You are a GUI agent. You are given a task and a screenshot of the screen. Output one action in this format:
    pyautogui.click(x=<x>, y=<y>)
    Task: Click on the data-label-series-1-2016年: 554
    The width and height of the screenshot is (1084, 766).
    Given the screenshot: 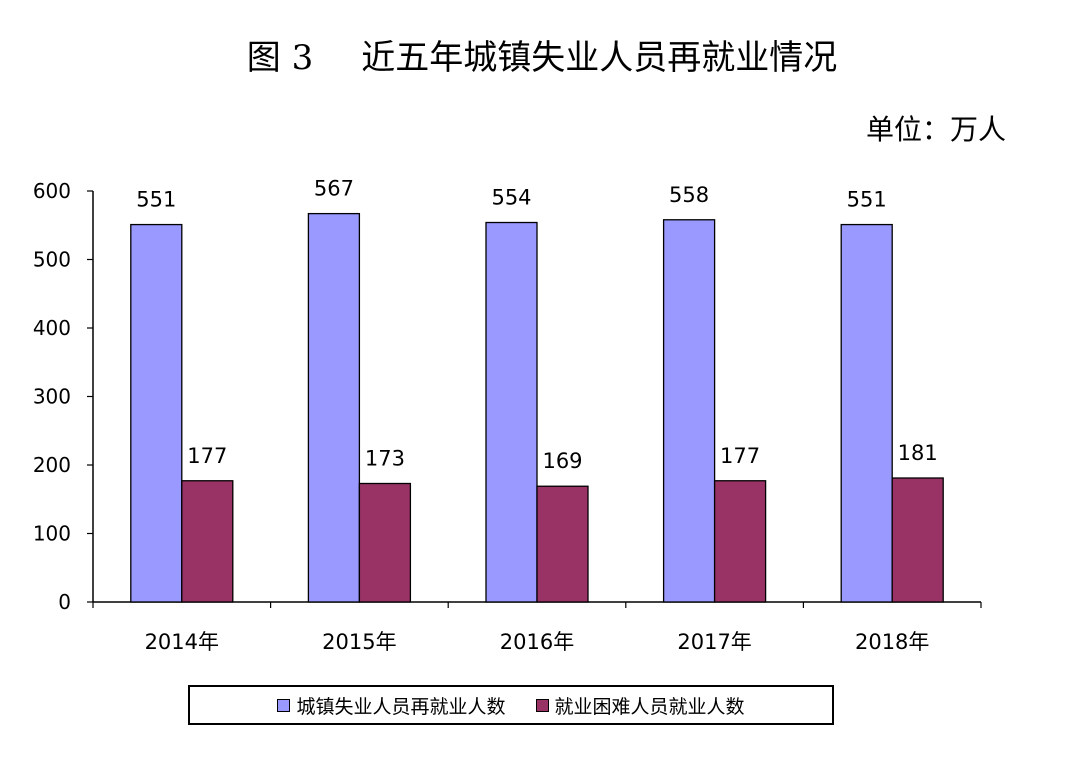 What is the action you would take?
    pyautogui.click(x=511, y=198)
    